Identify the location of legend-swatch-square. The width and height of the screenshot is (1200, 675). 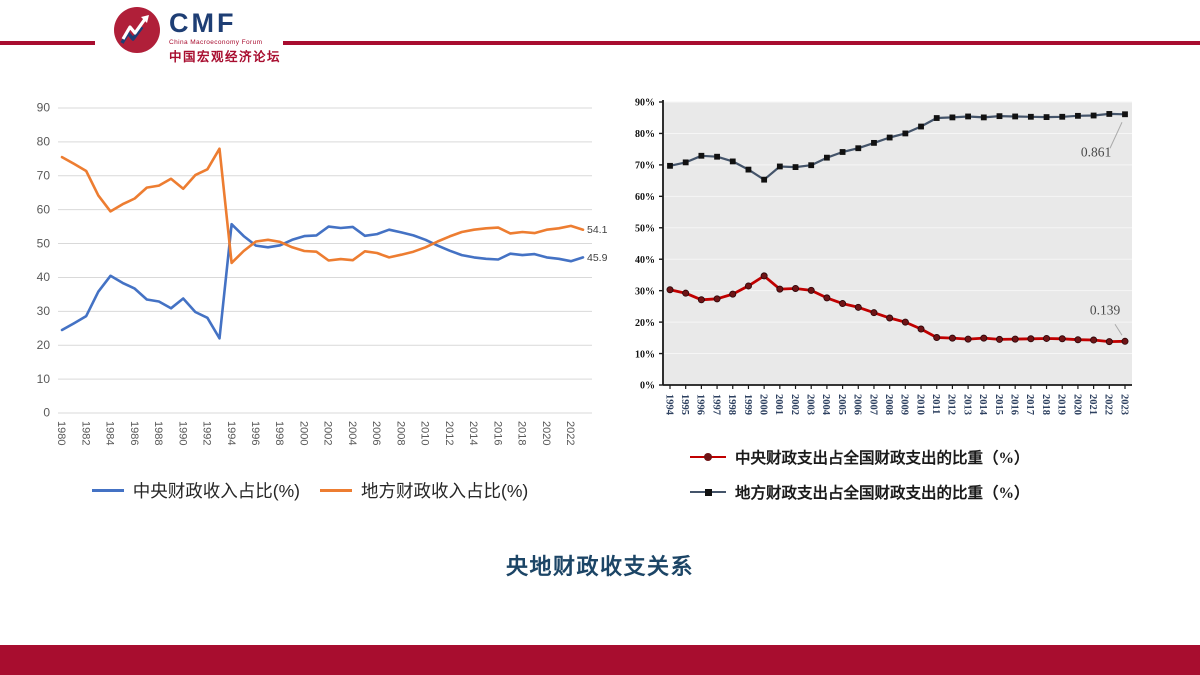
(708, 492).